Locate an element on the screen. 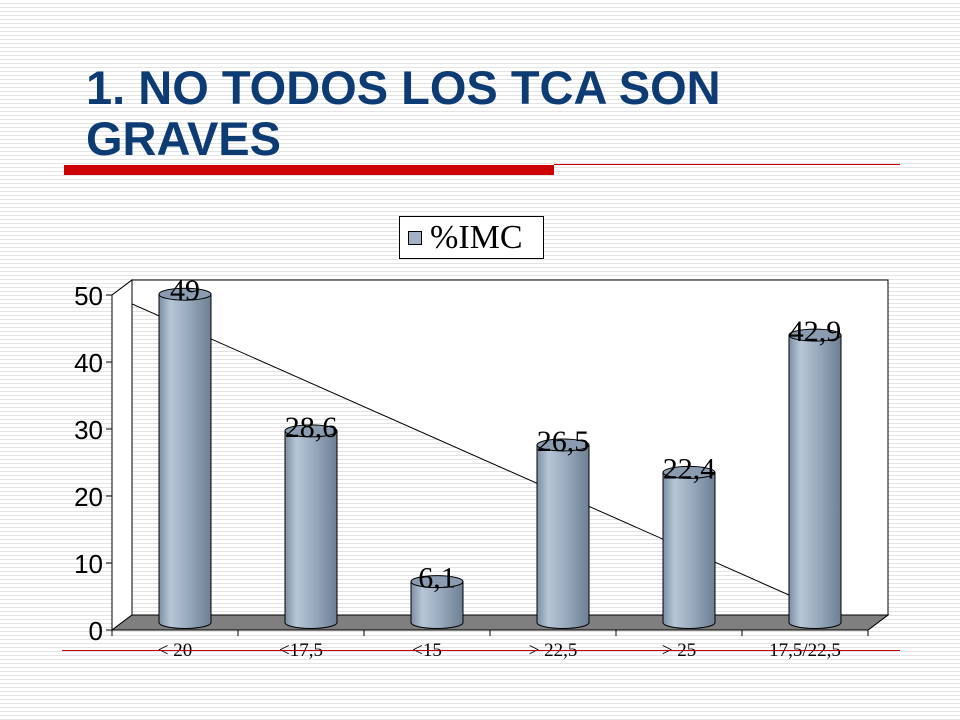 This screenshot has height=720, width=960. bar-data-label: 28,6 is located at coordinates (311, 427).